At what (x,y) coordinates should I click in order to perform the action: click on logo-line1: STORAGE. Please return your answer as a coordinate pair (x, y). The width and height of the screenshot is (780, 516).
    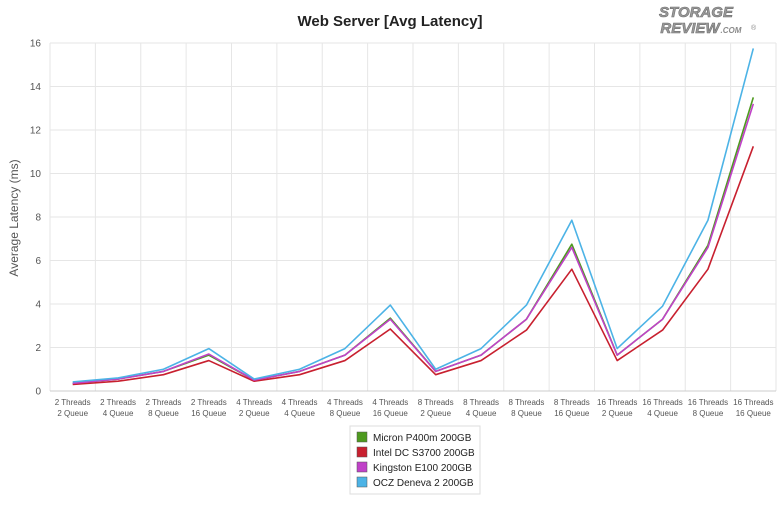
    Looking at the image, I should click on (696, 12).